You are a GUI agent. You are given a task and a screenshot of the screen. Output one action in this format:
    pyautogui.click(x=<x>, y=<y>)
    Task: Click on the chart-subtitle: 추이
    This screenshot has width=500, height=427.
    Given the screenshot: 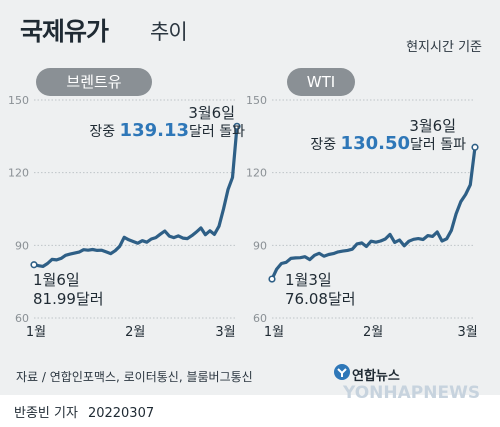 What is the action you would take?
    pyautogui.click(x=169, y=32)
    